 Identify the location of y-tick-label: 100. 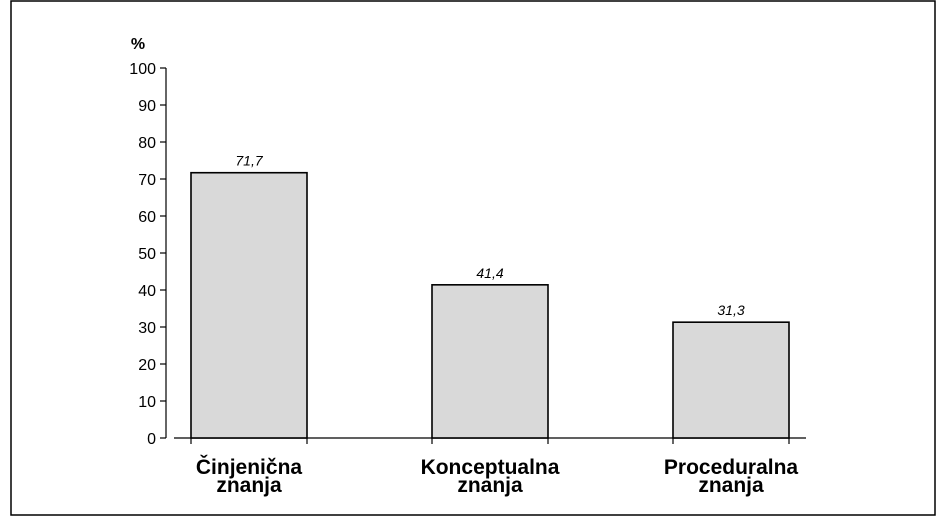
(142, 69).